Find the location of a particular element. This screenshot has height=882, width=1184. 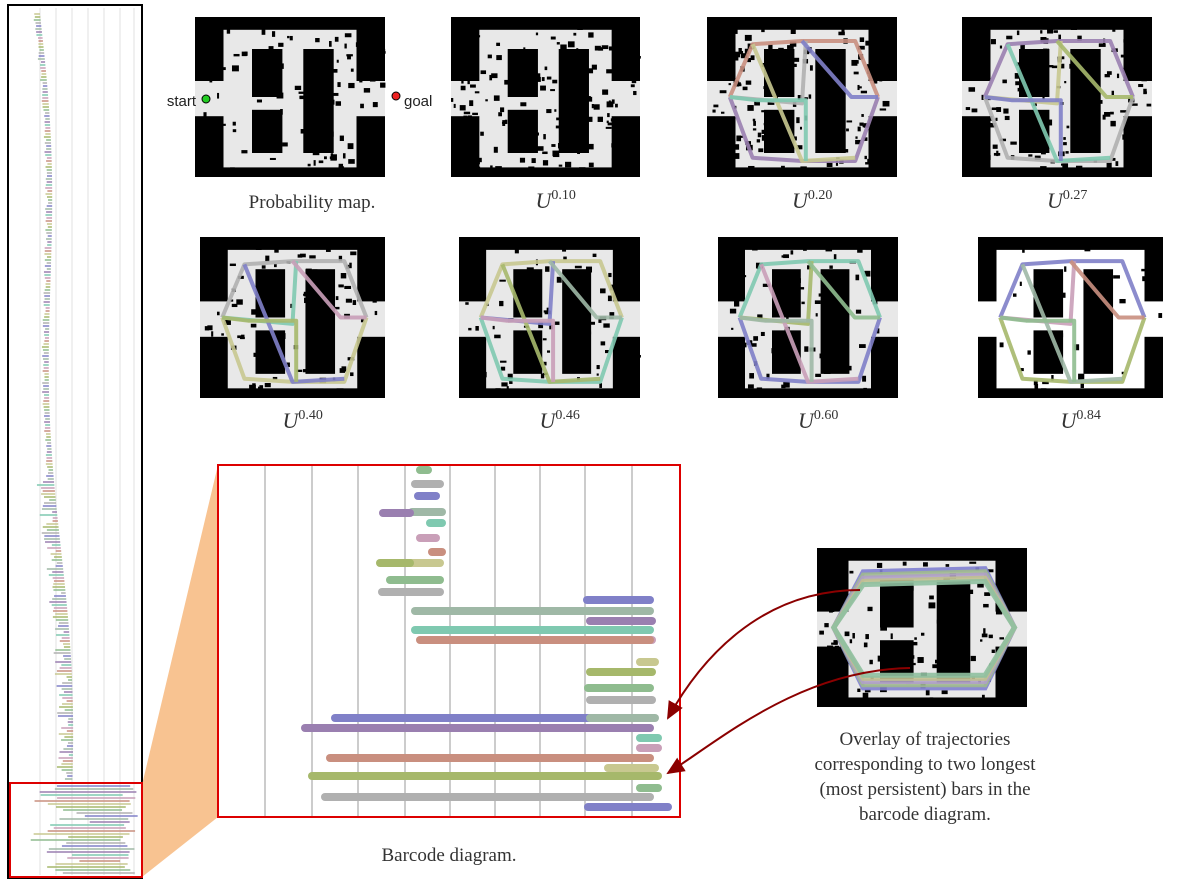

map-caption: Probability map. is located at coordinates (312, 202).